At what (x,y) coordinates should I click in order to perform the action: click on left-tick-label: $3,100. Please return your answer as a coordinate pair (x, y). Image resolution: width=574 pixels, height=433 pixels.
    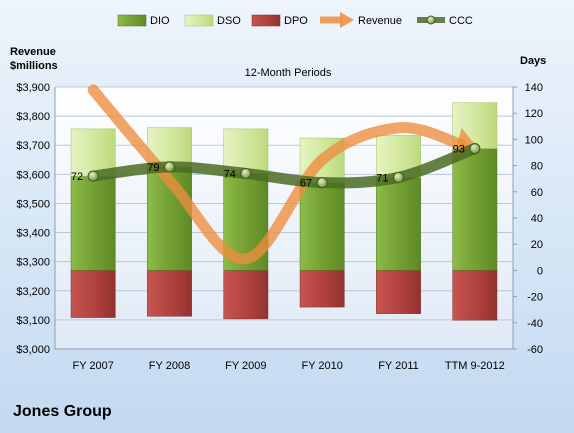
    Looking at the image, I should click on (33, 321).